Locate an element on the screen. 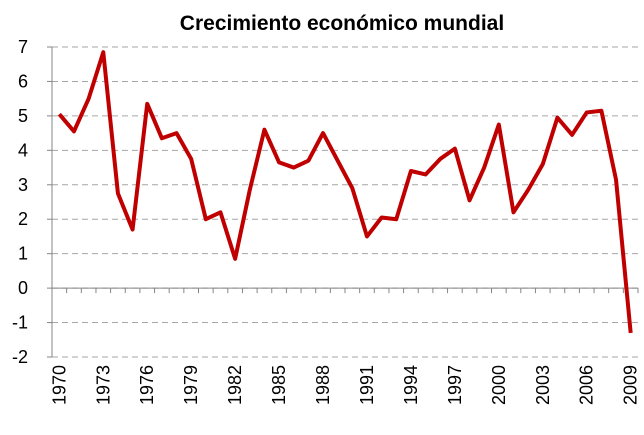 Image resolution: width=644 pixels, height=435 pixels. x-tick-label: 1994 is located at coordinates (411, 385).